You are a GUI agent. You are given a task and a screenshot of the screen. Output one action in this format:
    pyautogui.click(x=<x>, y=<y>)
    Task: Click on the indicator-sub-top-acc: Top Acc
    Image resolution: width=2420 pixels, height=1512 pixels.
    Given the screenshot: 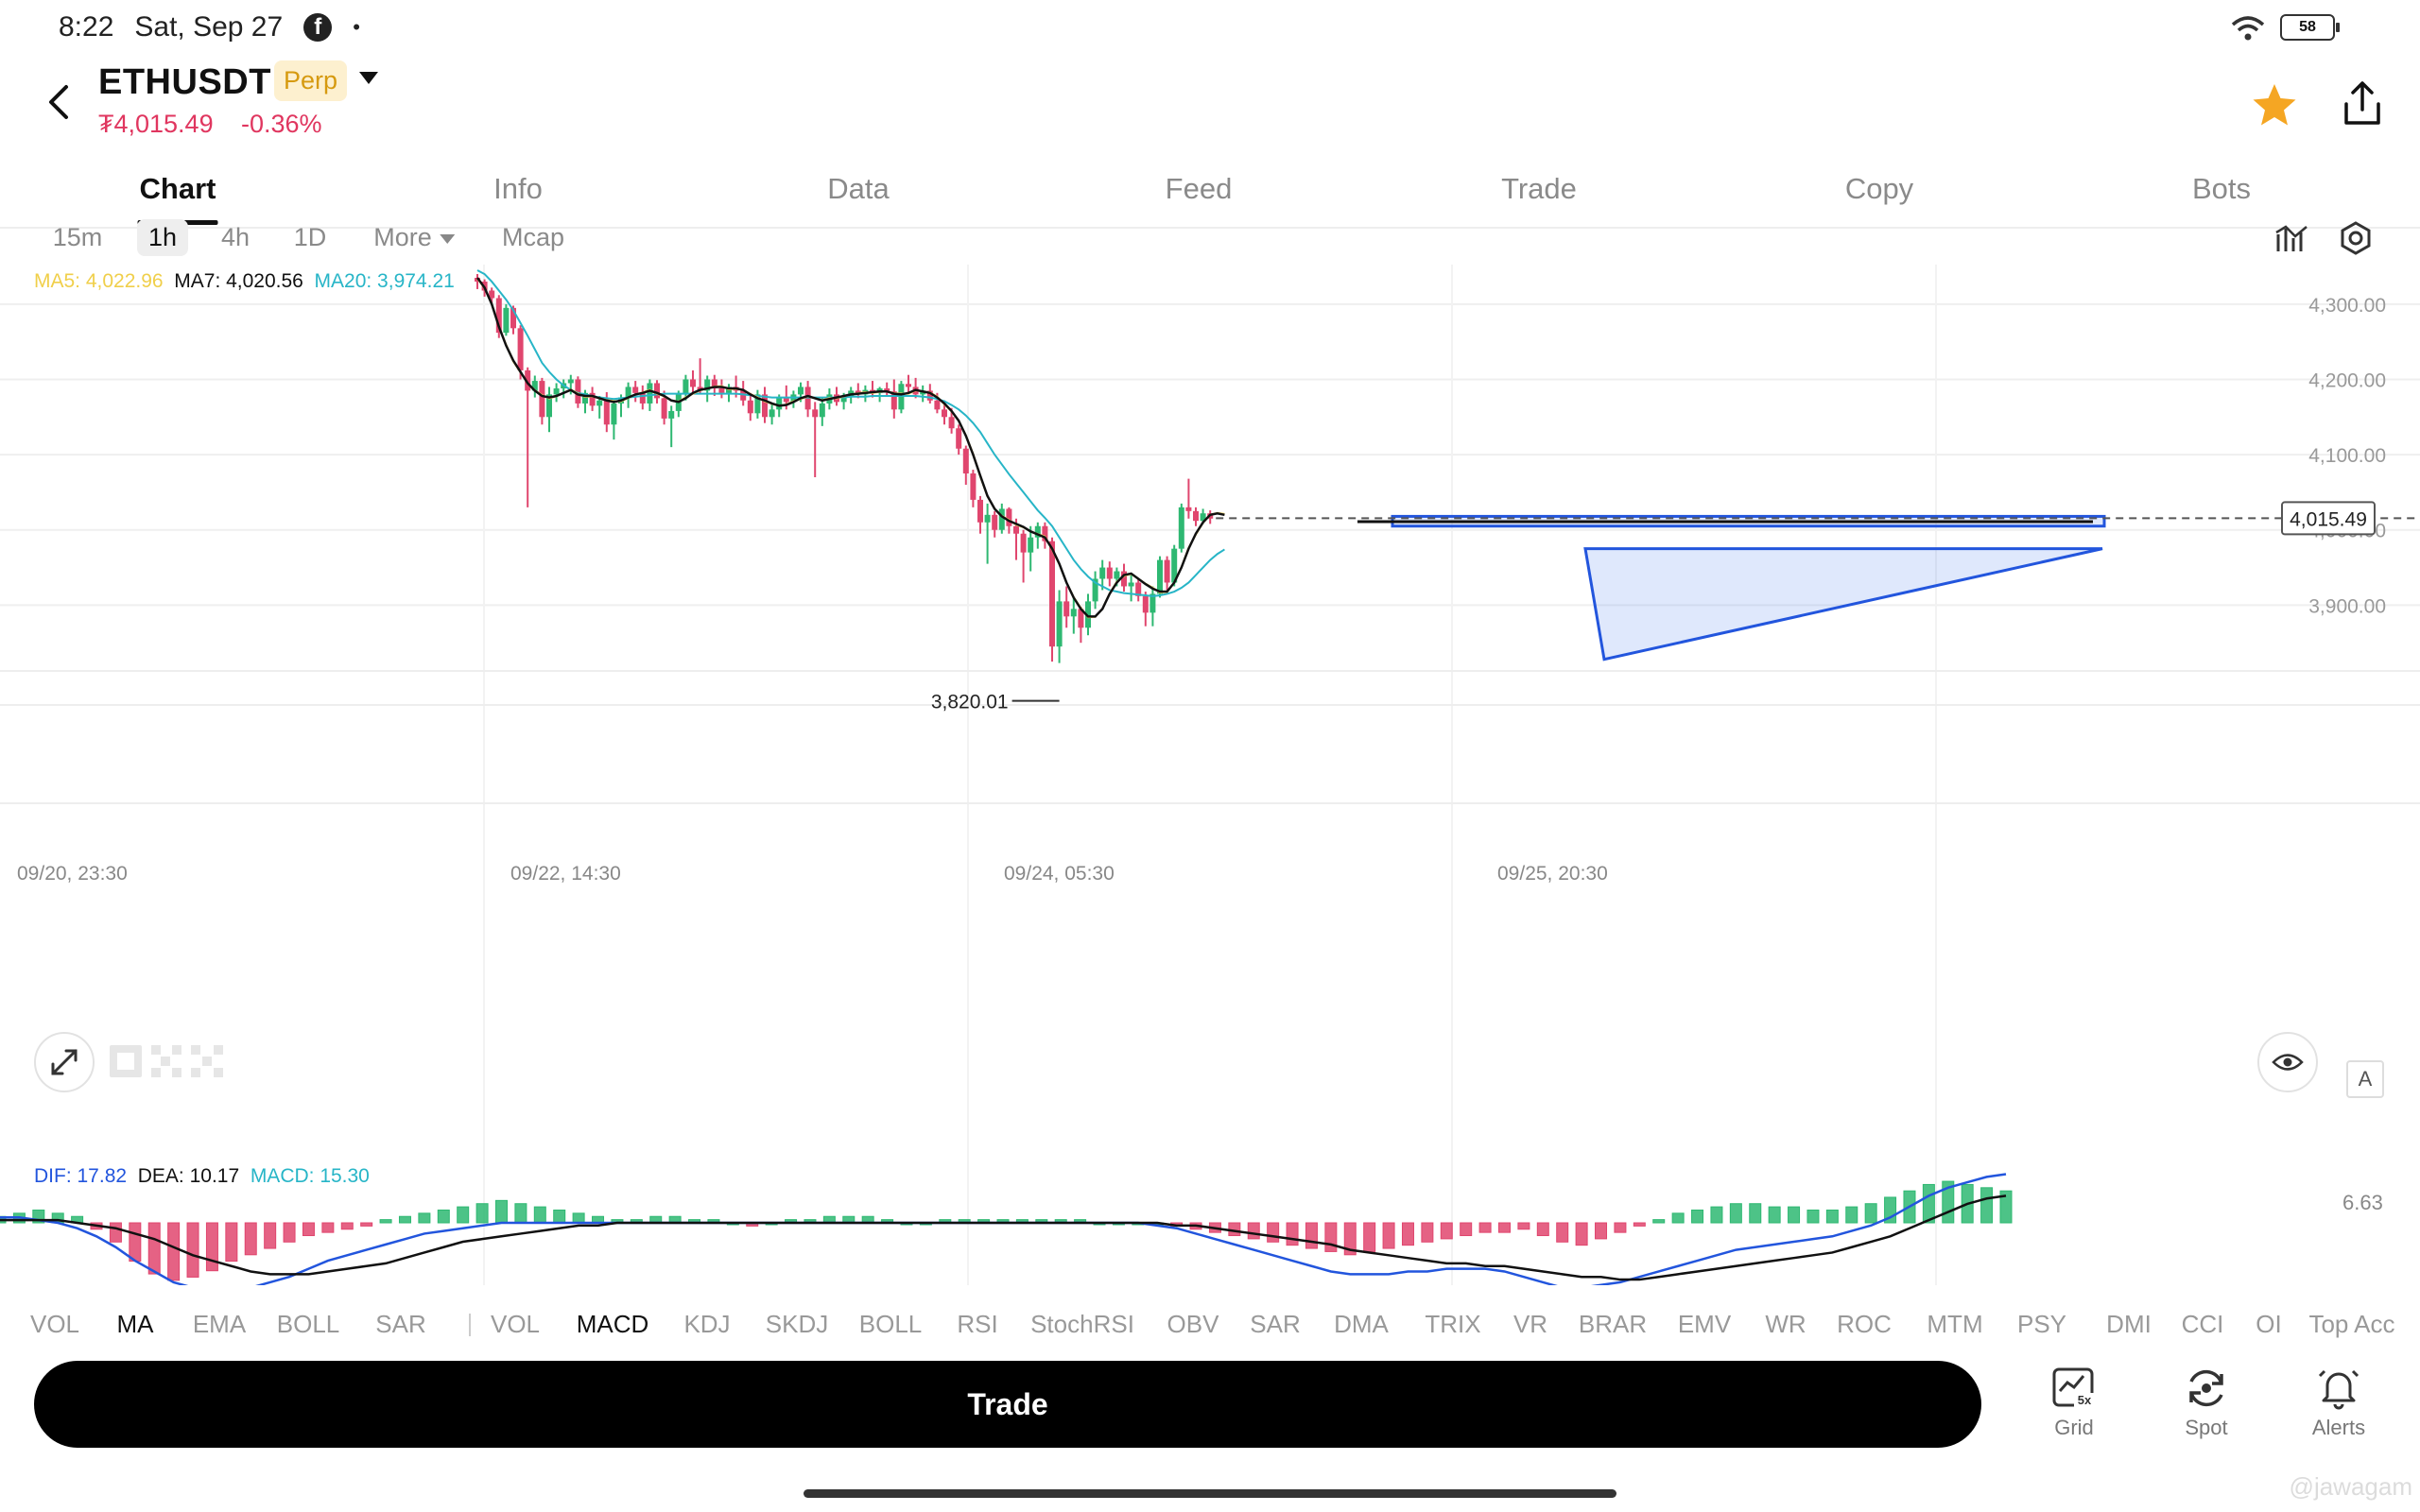 What is the action you would take?
    pyautogui.click(x=2352, y=1324)
    